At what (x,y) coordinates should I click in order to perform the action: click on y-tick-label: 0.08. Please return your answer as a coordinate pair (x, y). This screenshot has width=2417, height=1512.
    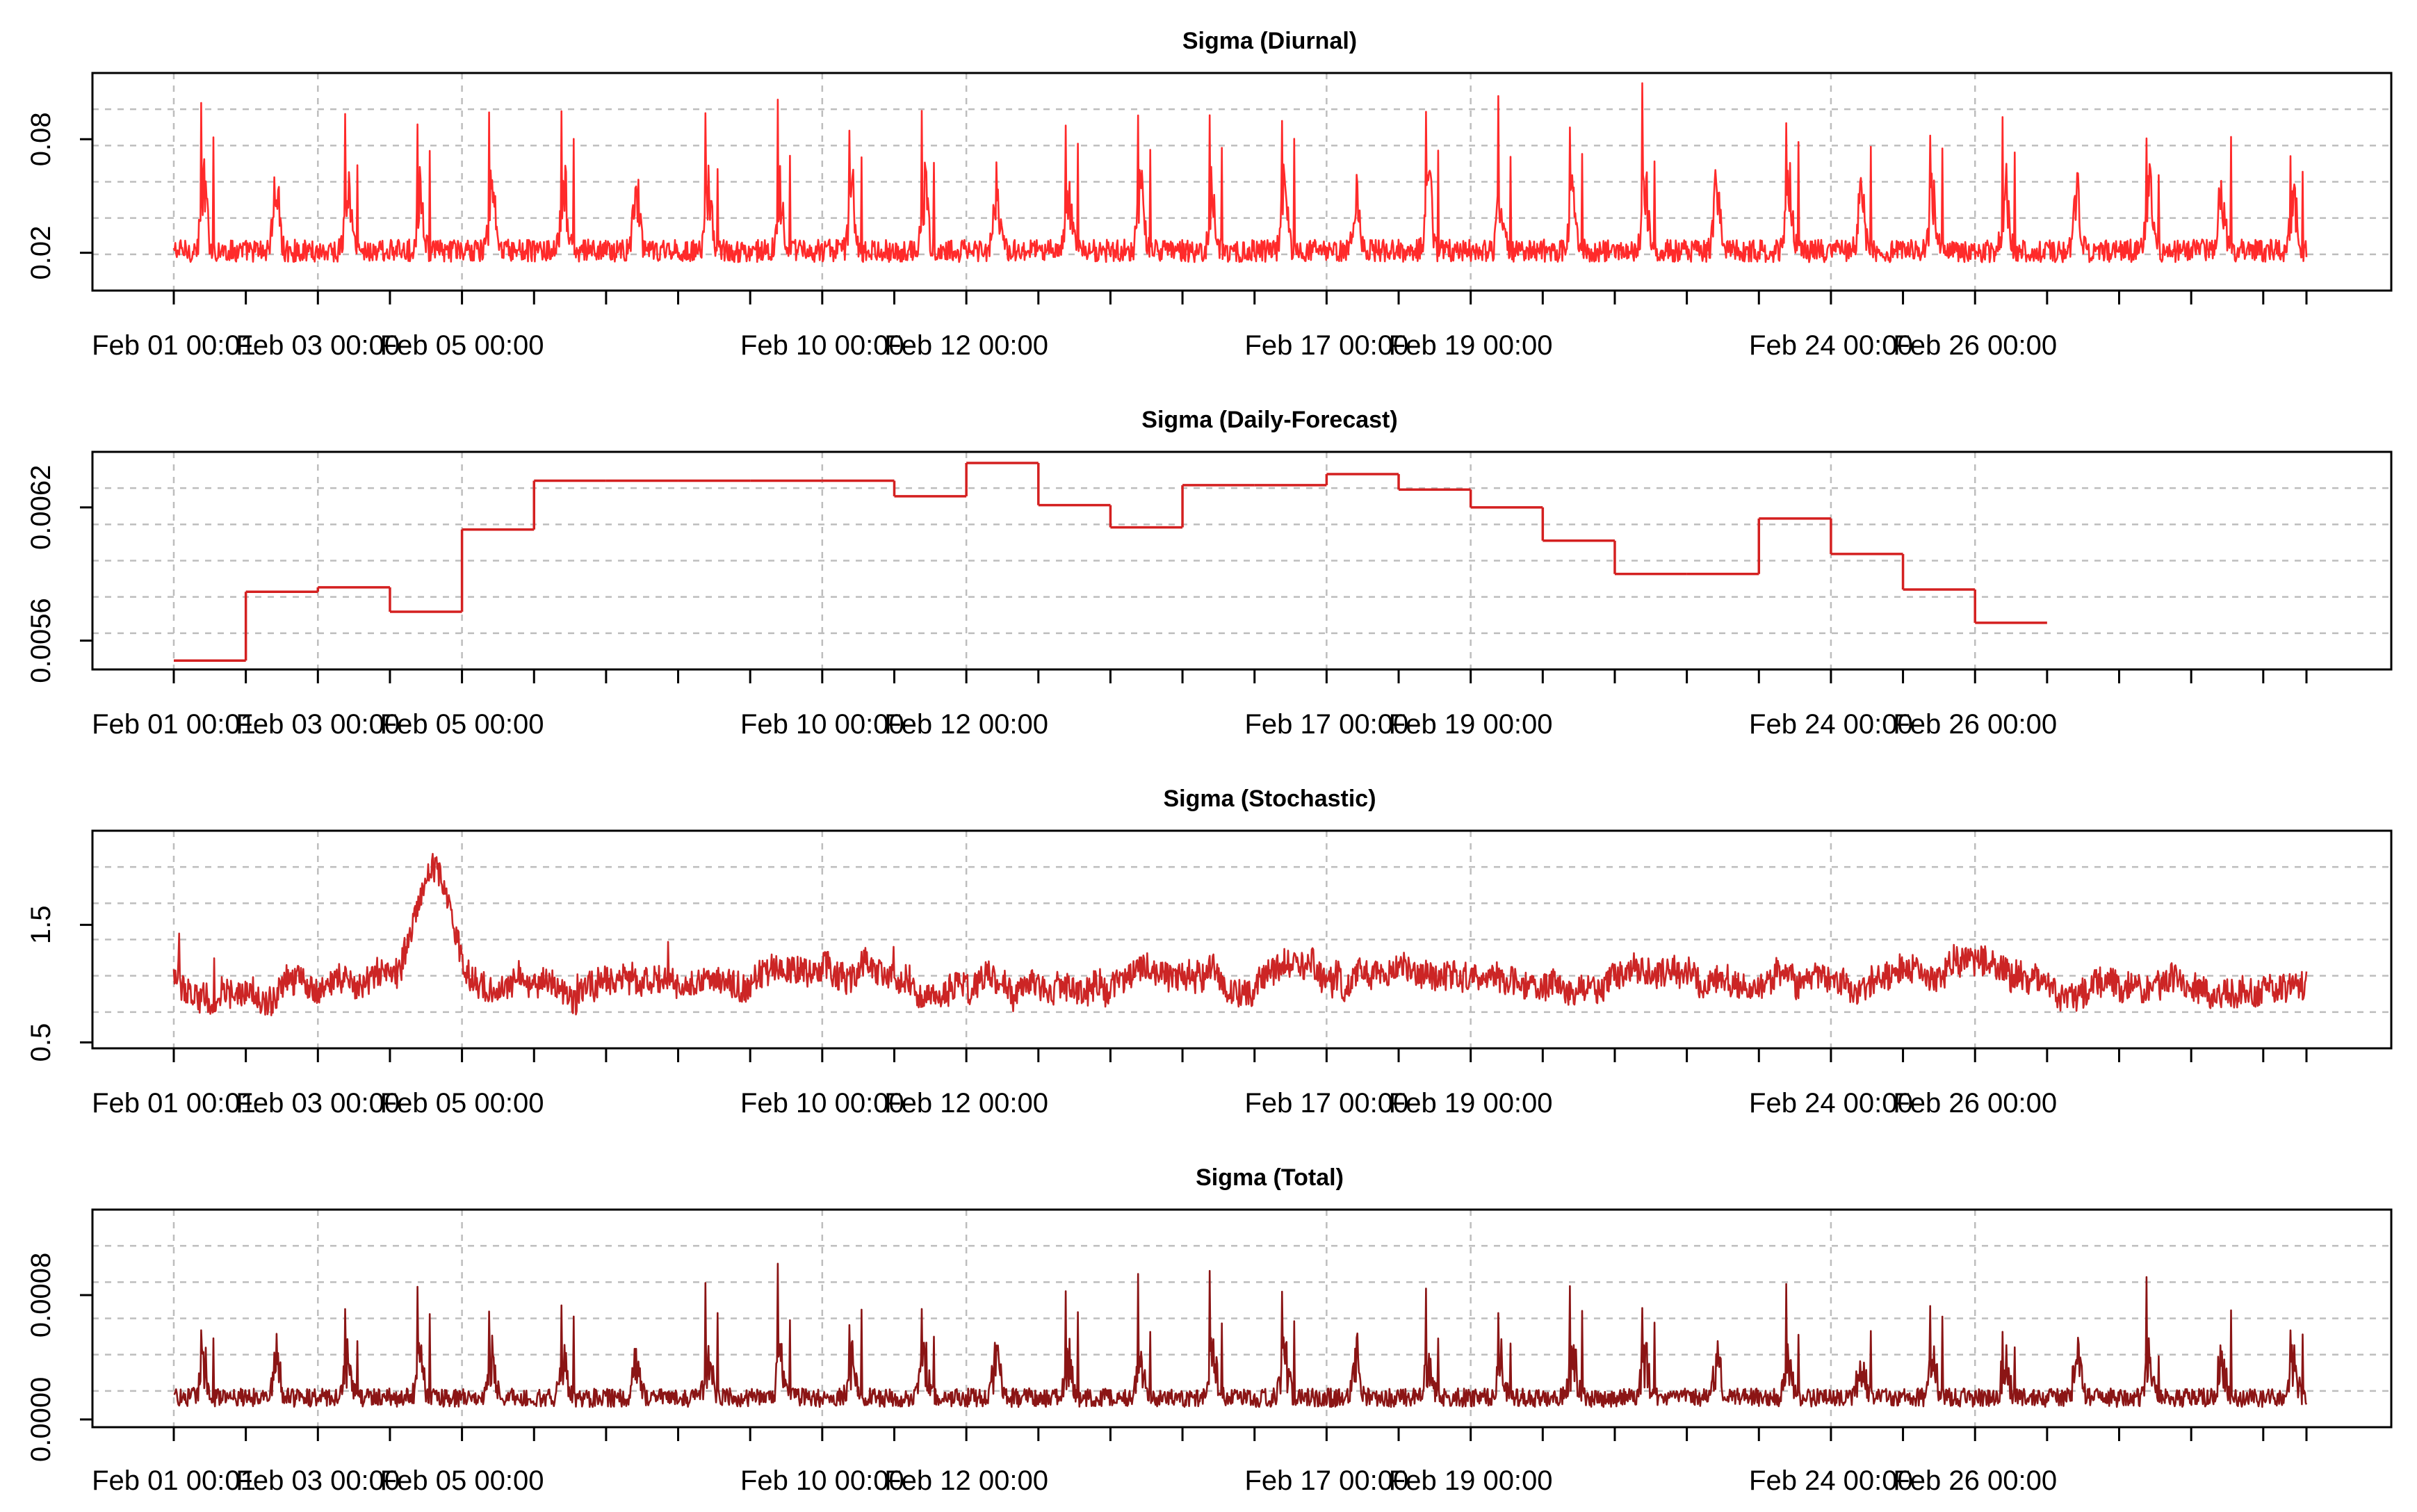
    Looking at the image, I should click on (41, 139).